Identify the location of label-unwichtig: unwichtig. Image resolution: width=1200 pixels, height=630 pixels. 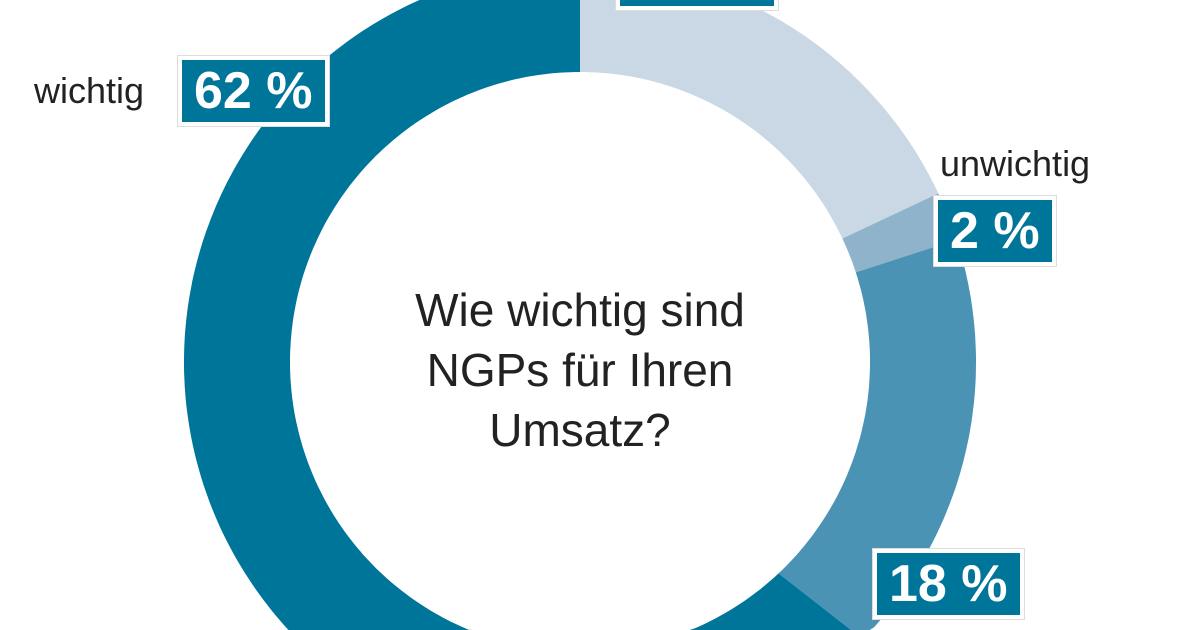
(1015, 163).